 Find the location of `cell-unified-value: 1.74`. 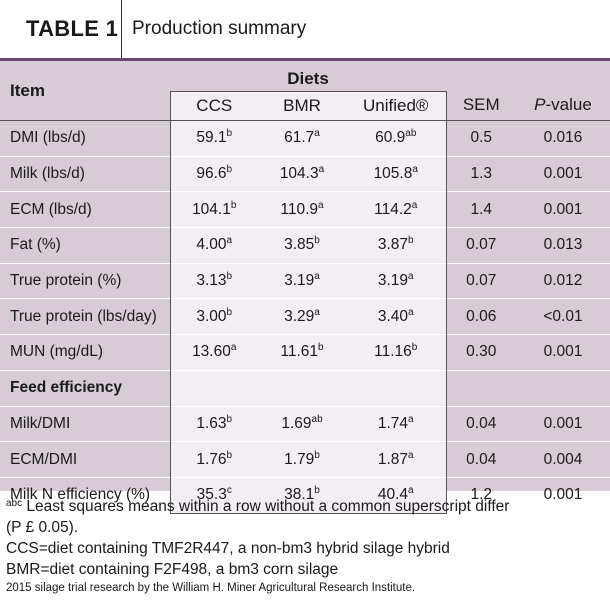

cell-unified-value: 1.74 is located at coordinates (393, 423).